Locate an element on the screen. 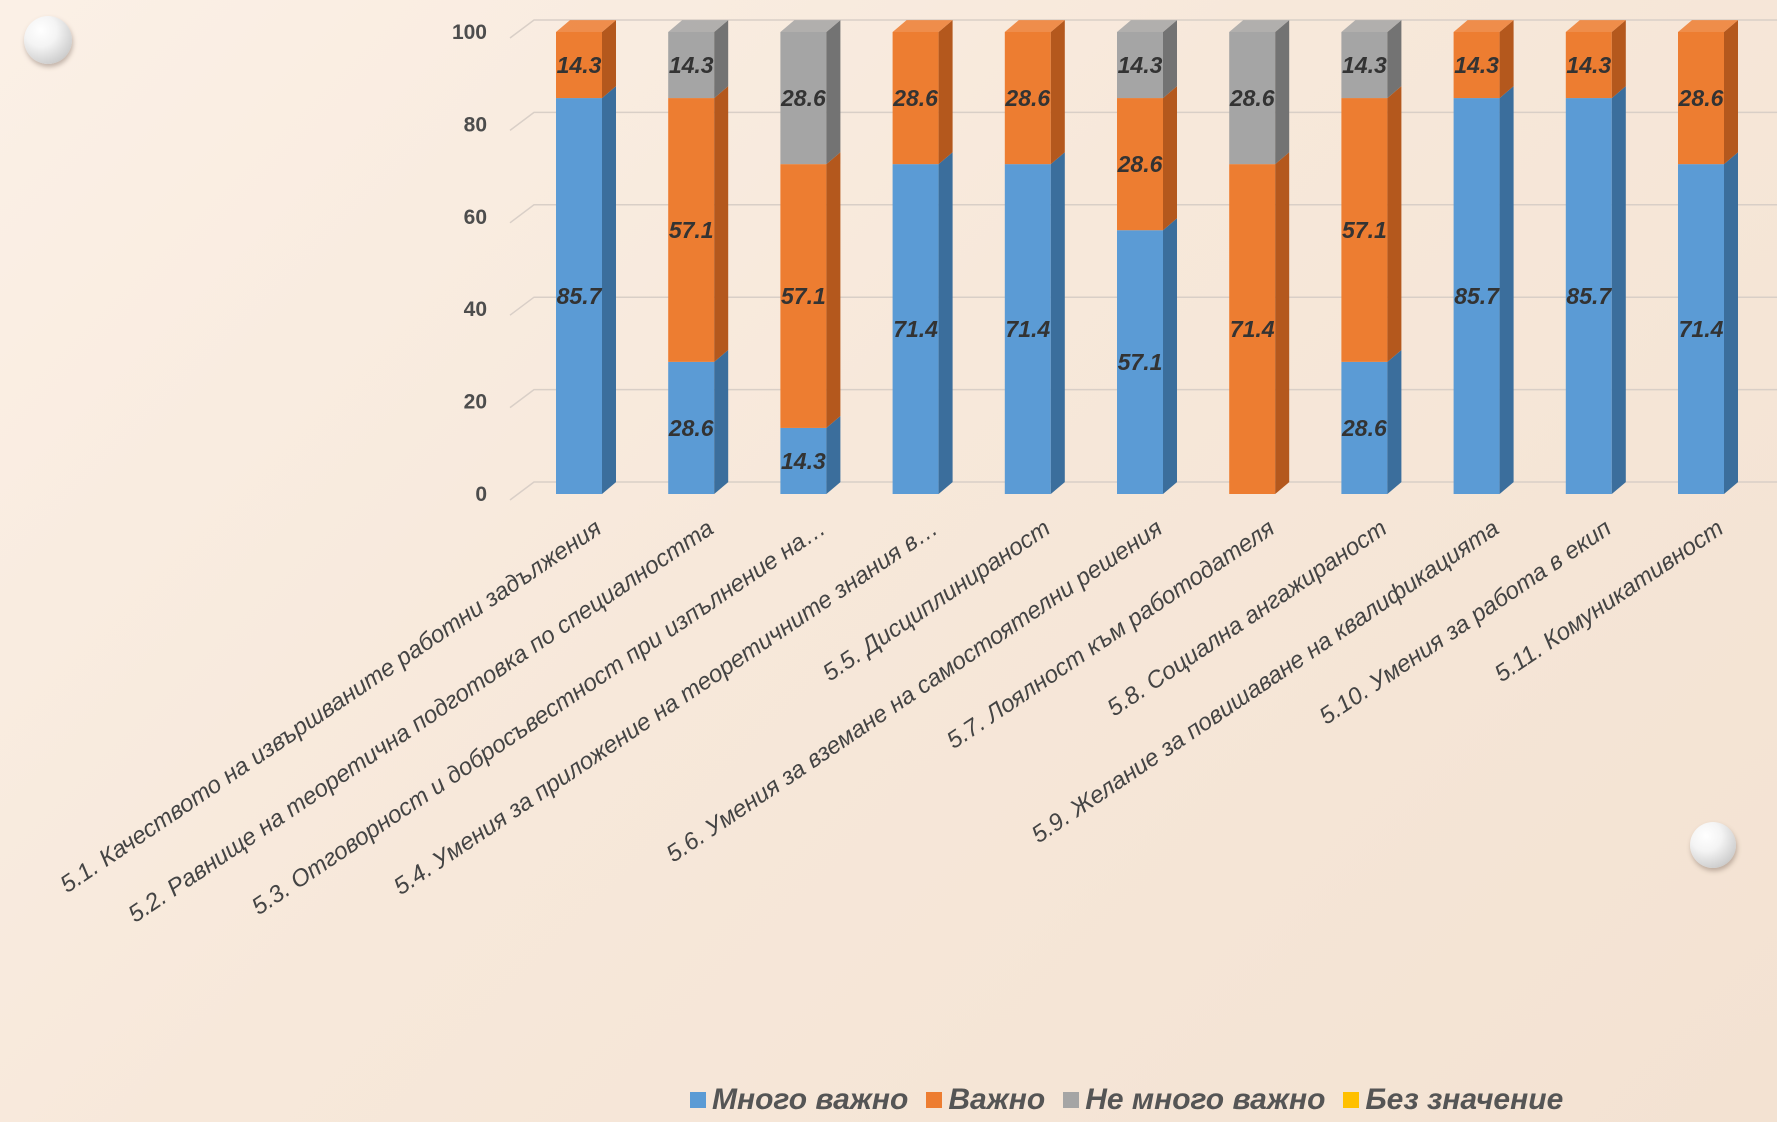 This screenshot has width=1777, height=1122. y-tick-label: 60 is located at coordinates (475, 217).